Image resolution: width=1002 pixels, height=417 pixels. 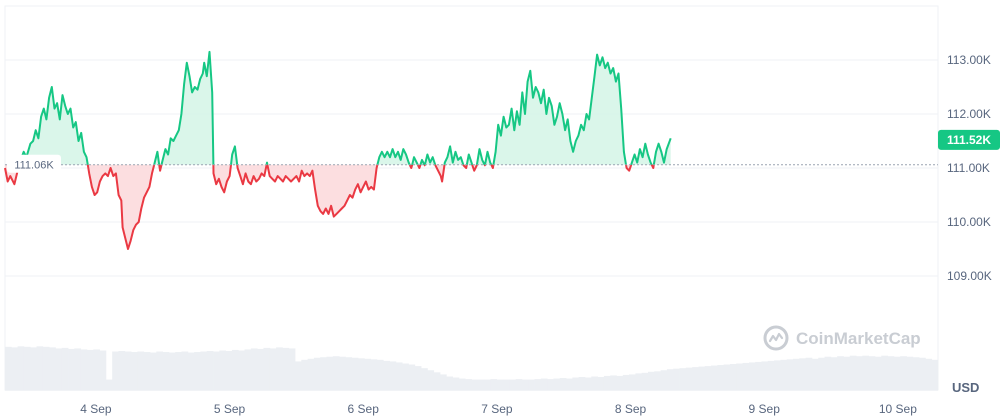 What do you see at coordinates (364, 409) in the screenshot?
I see `x-tick-label: 6 Sep` at bounding box center [364, 409].